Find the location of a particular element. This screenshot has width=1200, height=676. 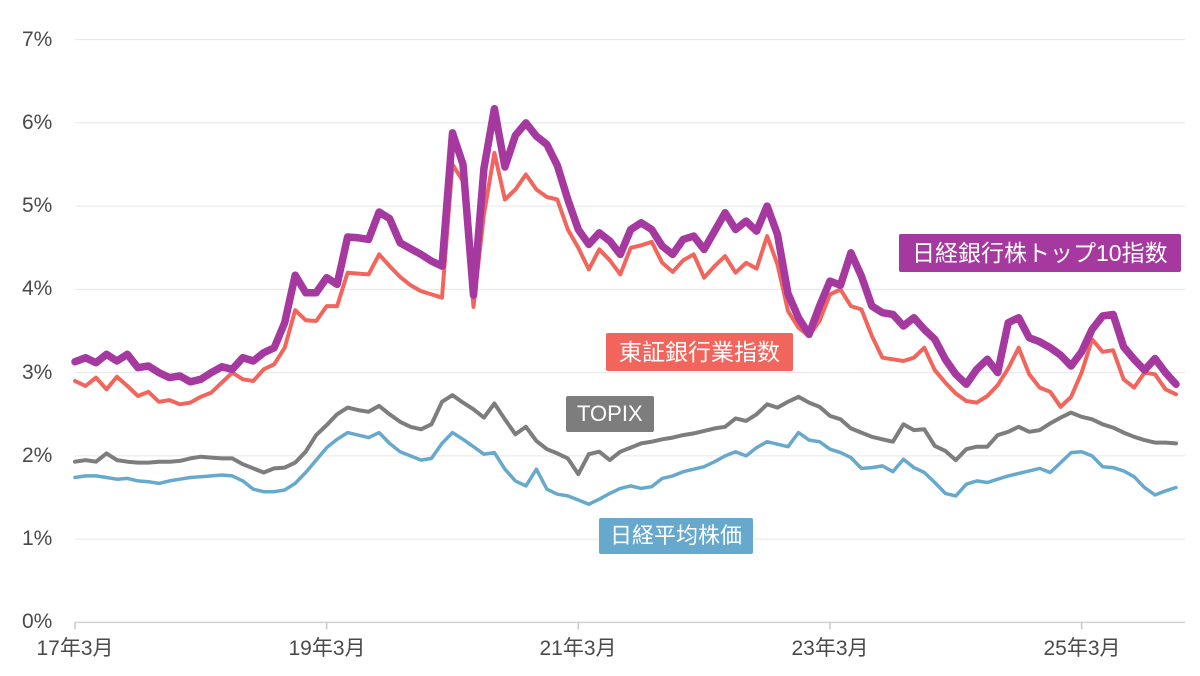

y-tick-label-3%: 3% is located at coordinates (37, 372).